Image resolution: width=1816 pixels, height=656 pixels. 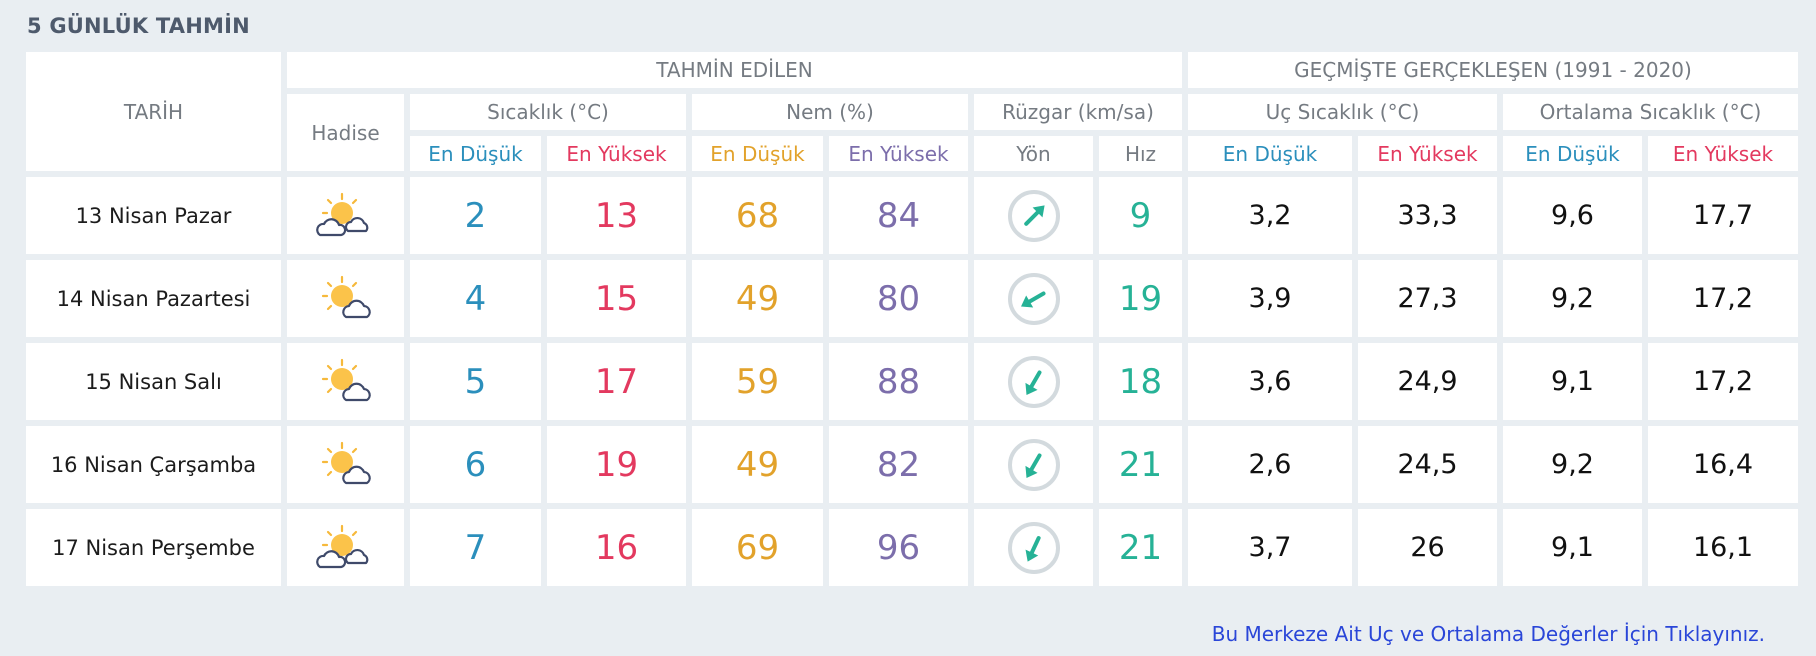 What do you see at coordinates (1723, 547) in the screenshot?
I see `row-avg-high: 16,1` at bounding box center [1723, 547].